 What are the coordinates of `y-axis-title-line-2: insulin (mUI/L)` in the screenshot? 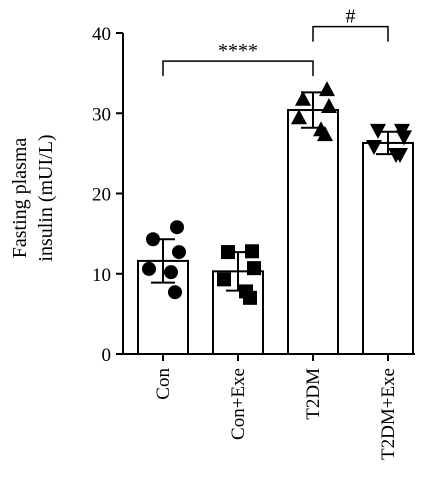 It's located at (46, 197).